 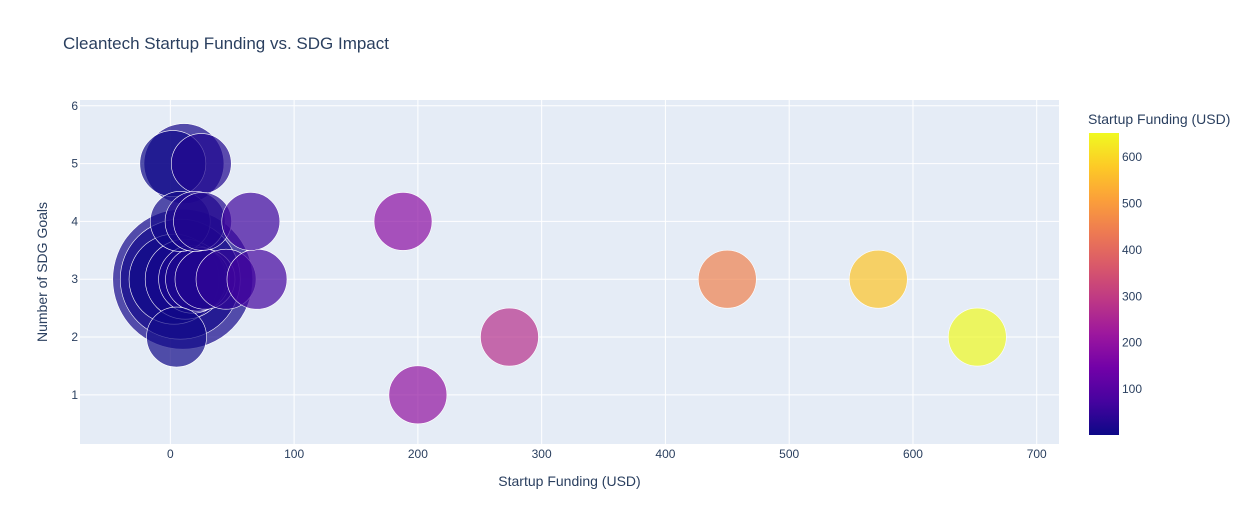 I want to click on colorbar-tick-label: 500, so click(x=1132, y=204).